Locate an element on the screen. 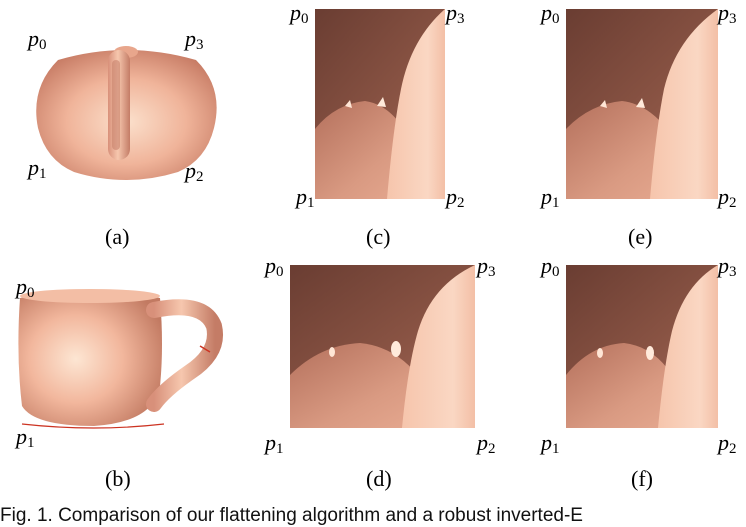  teapot-side-view is located at coordinates (120, 359).